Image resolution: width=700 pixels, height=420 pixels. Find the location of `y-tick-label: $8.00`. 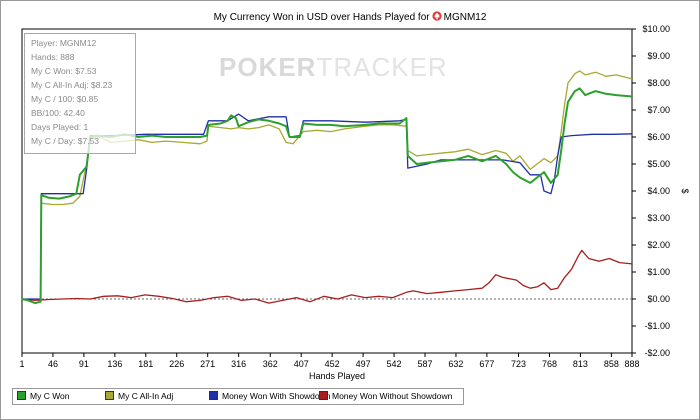

y-tick-label: $8.00 is located at coordinates (658, 83).